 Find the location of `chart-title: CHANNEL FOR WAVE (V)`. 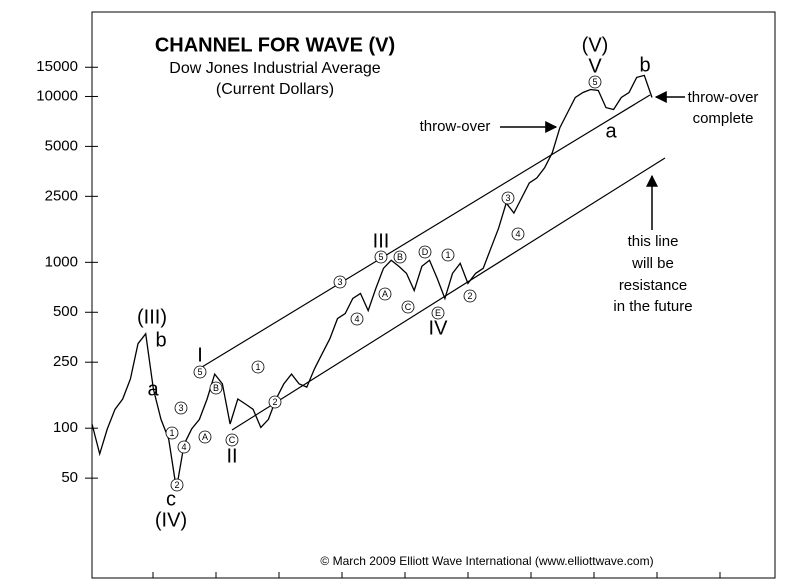

chart-title: CHANNEL FOR WAVE (V) is located at coordinates (275, 45).